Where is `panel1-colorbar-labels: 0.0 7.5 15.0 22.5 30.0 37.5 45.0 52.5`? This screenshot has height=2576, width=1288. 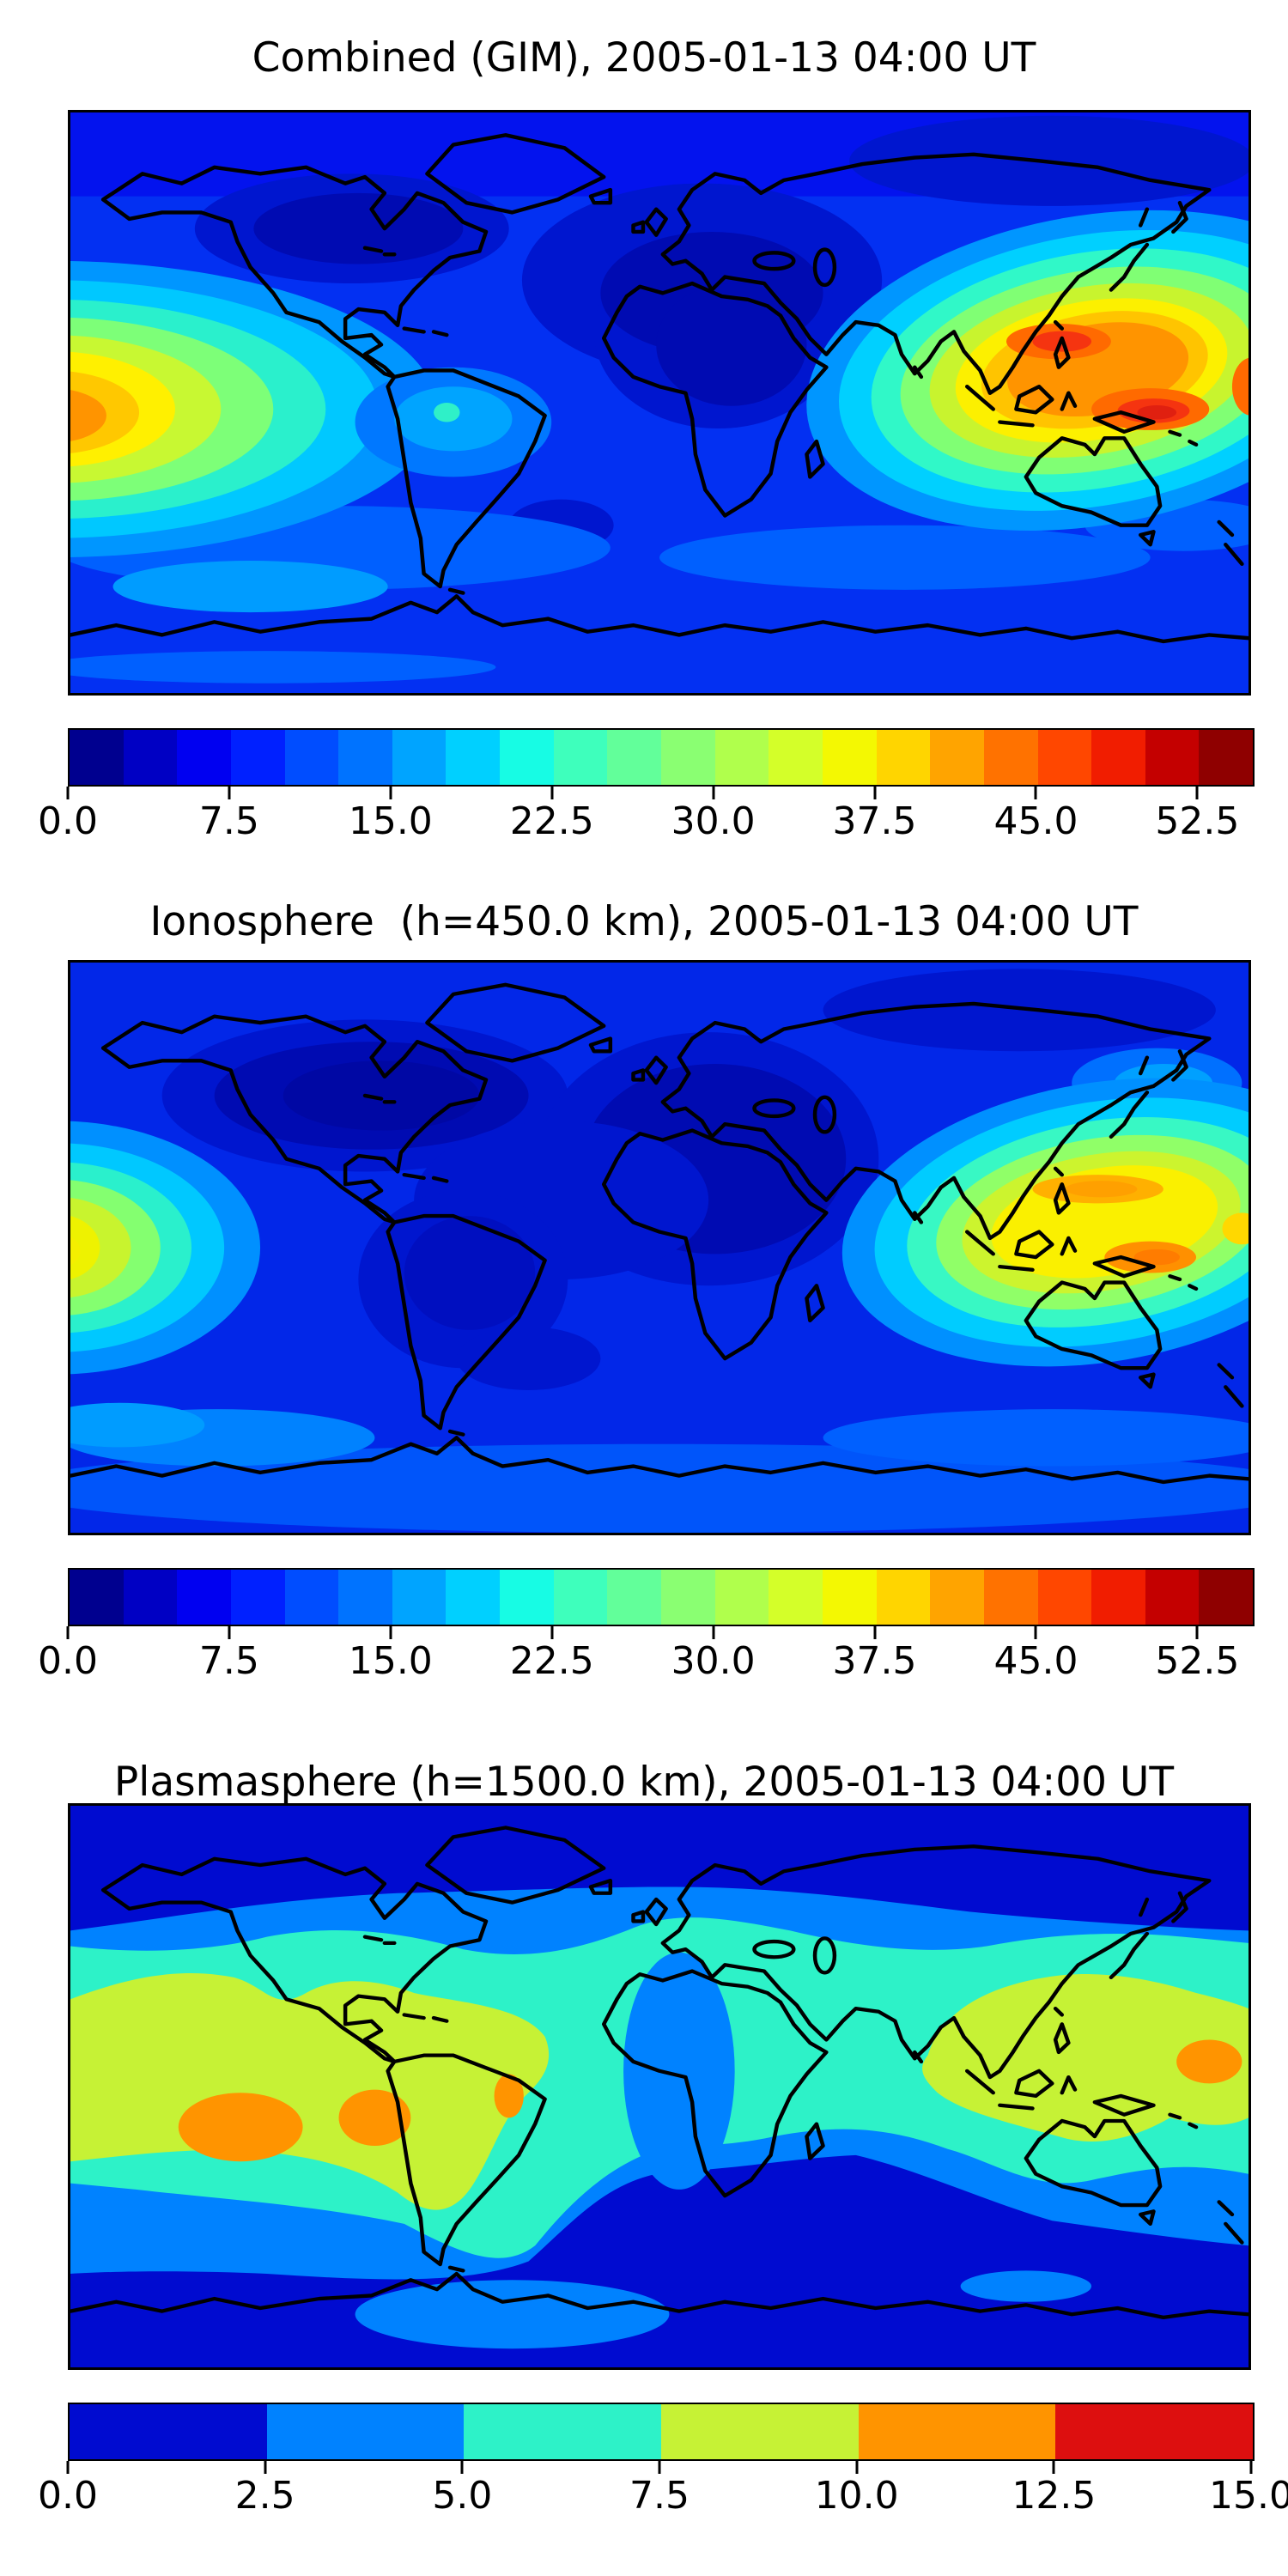 panel1-colorbar-labels: 0.0 7.5 15.0 22.5 30.0 37.5 45.0 52.5 is located at coordinates (644, 823).